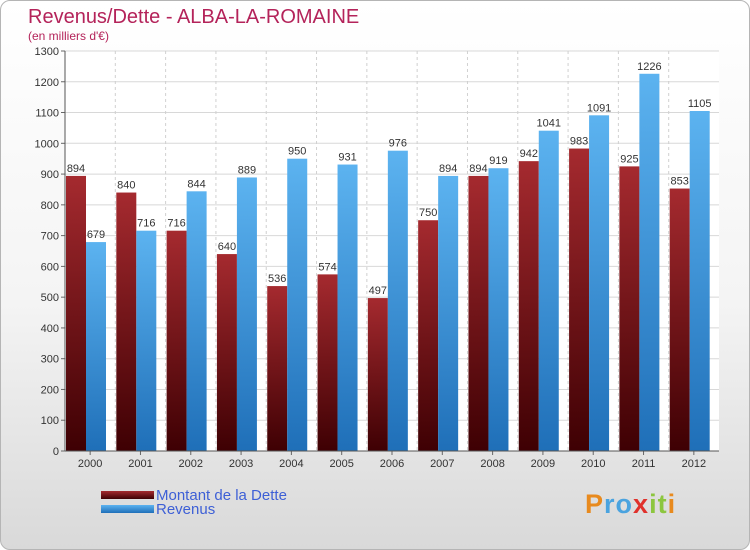 This screenshot has height=550, width=750. What do you see at coordinates (448, 313) in the screenshot?
I see `bar-revenue-2007` at bounding box center [448, 313].